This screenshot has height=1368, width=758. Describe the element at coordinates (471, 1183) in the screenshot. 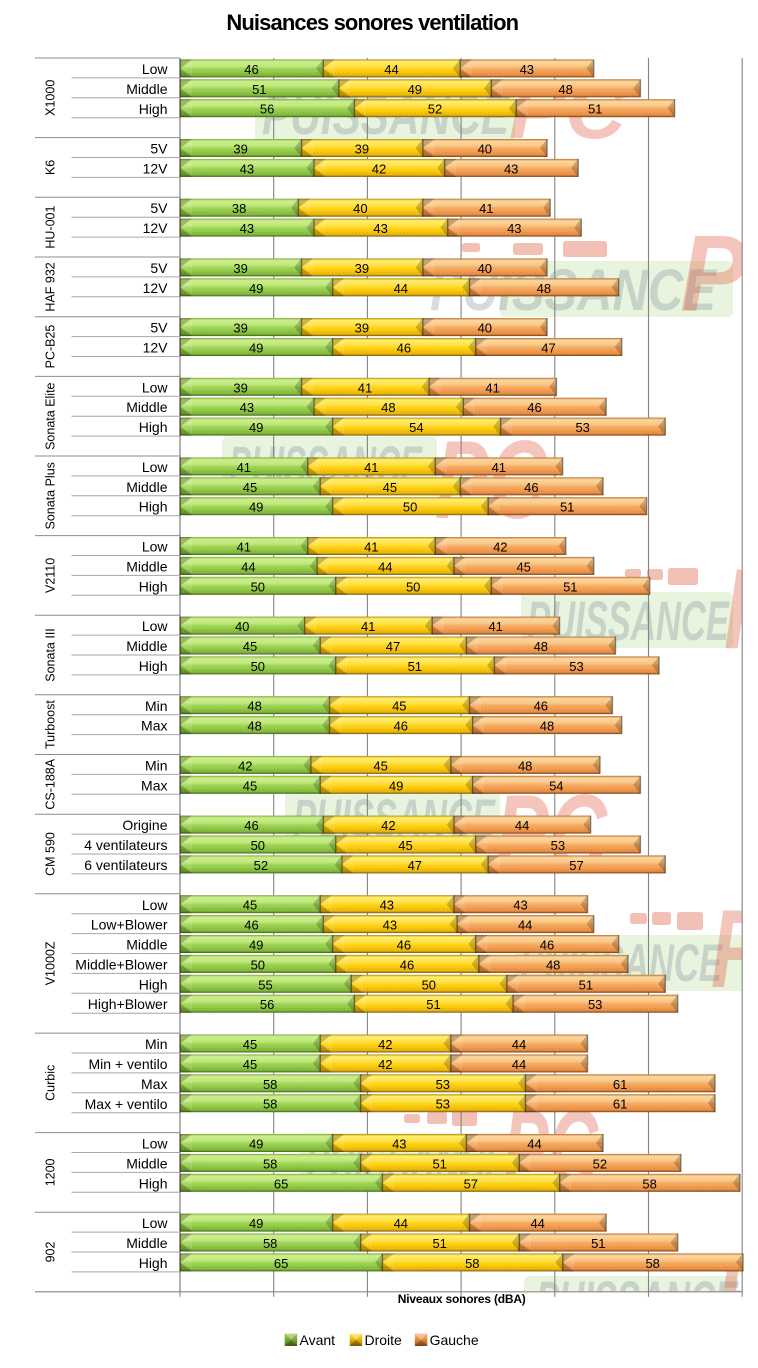

I see `svg-text: 57` at that location.